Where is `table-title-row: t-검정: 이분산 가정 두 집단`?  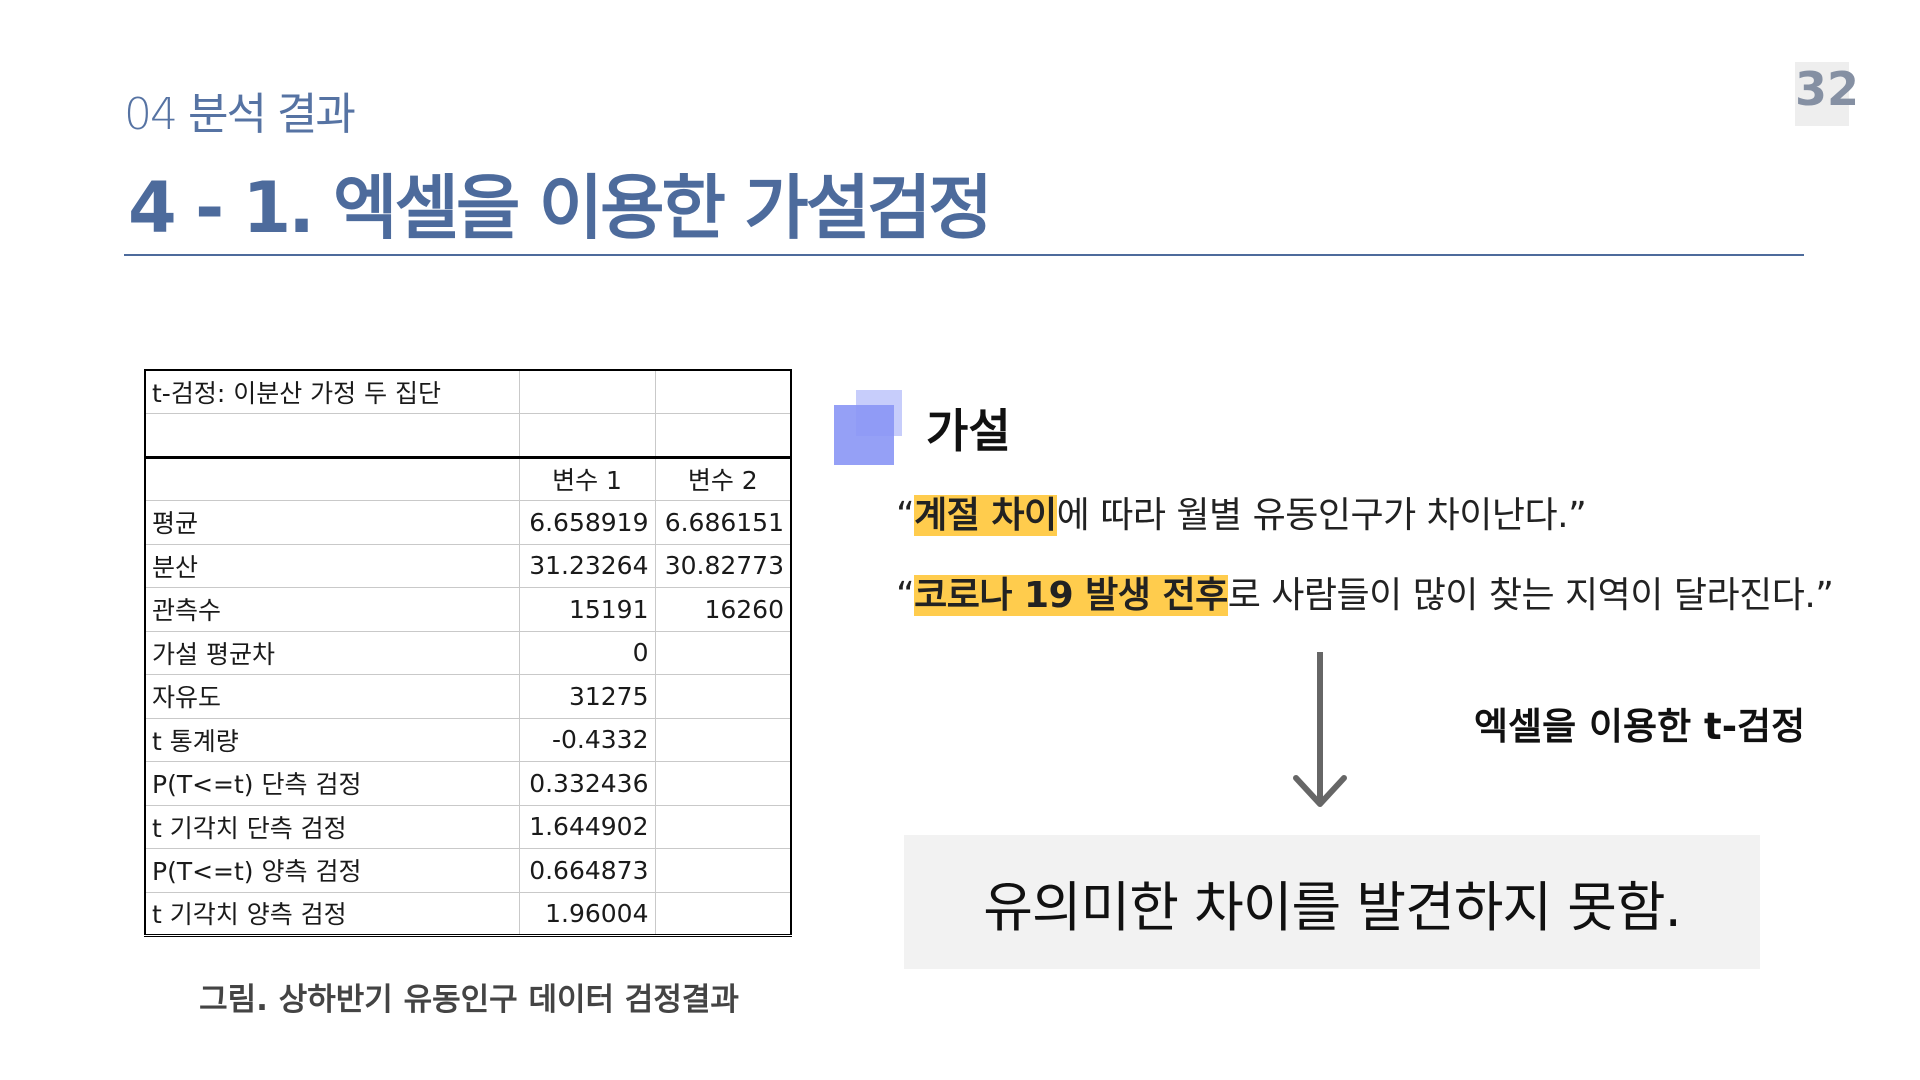 table-title-row: t-검정: 이분산 가정 두 집단 is located at coordinates (468, 391).